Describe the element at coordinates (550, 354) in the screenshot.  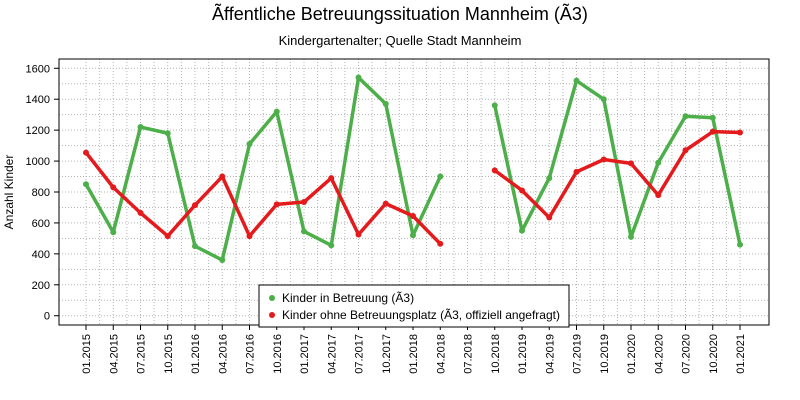
I see `x-tick-label: 04.2019` at that location.